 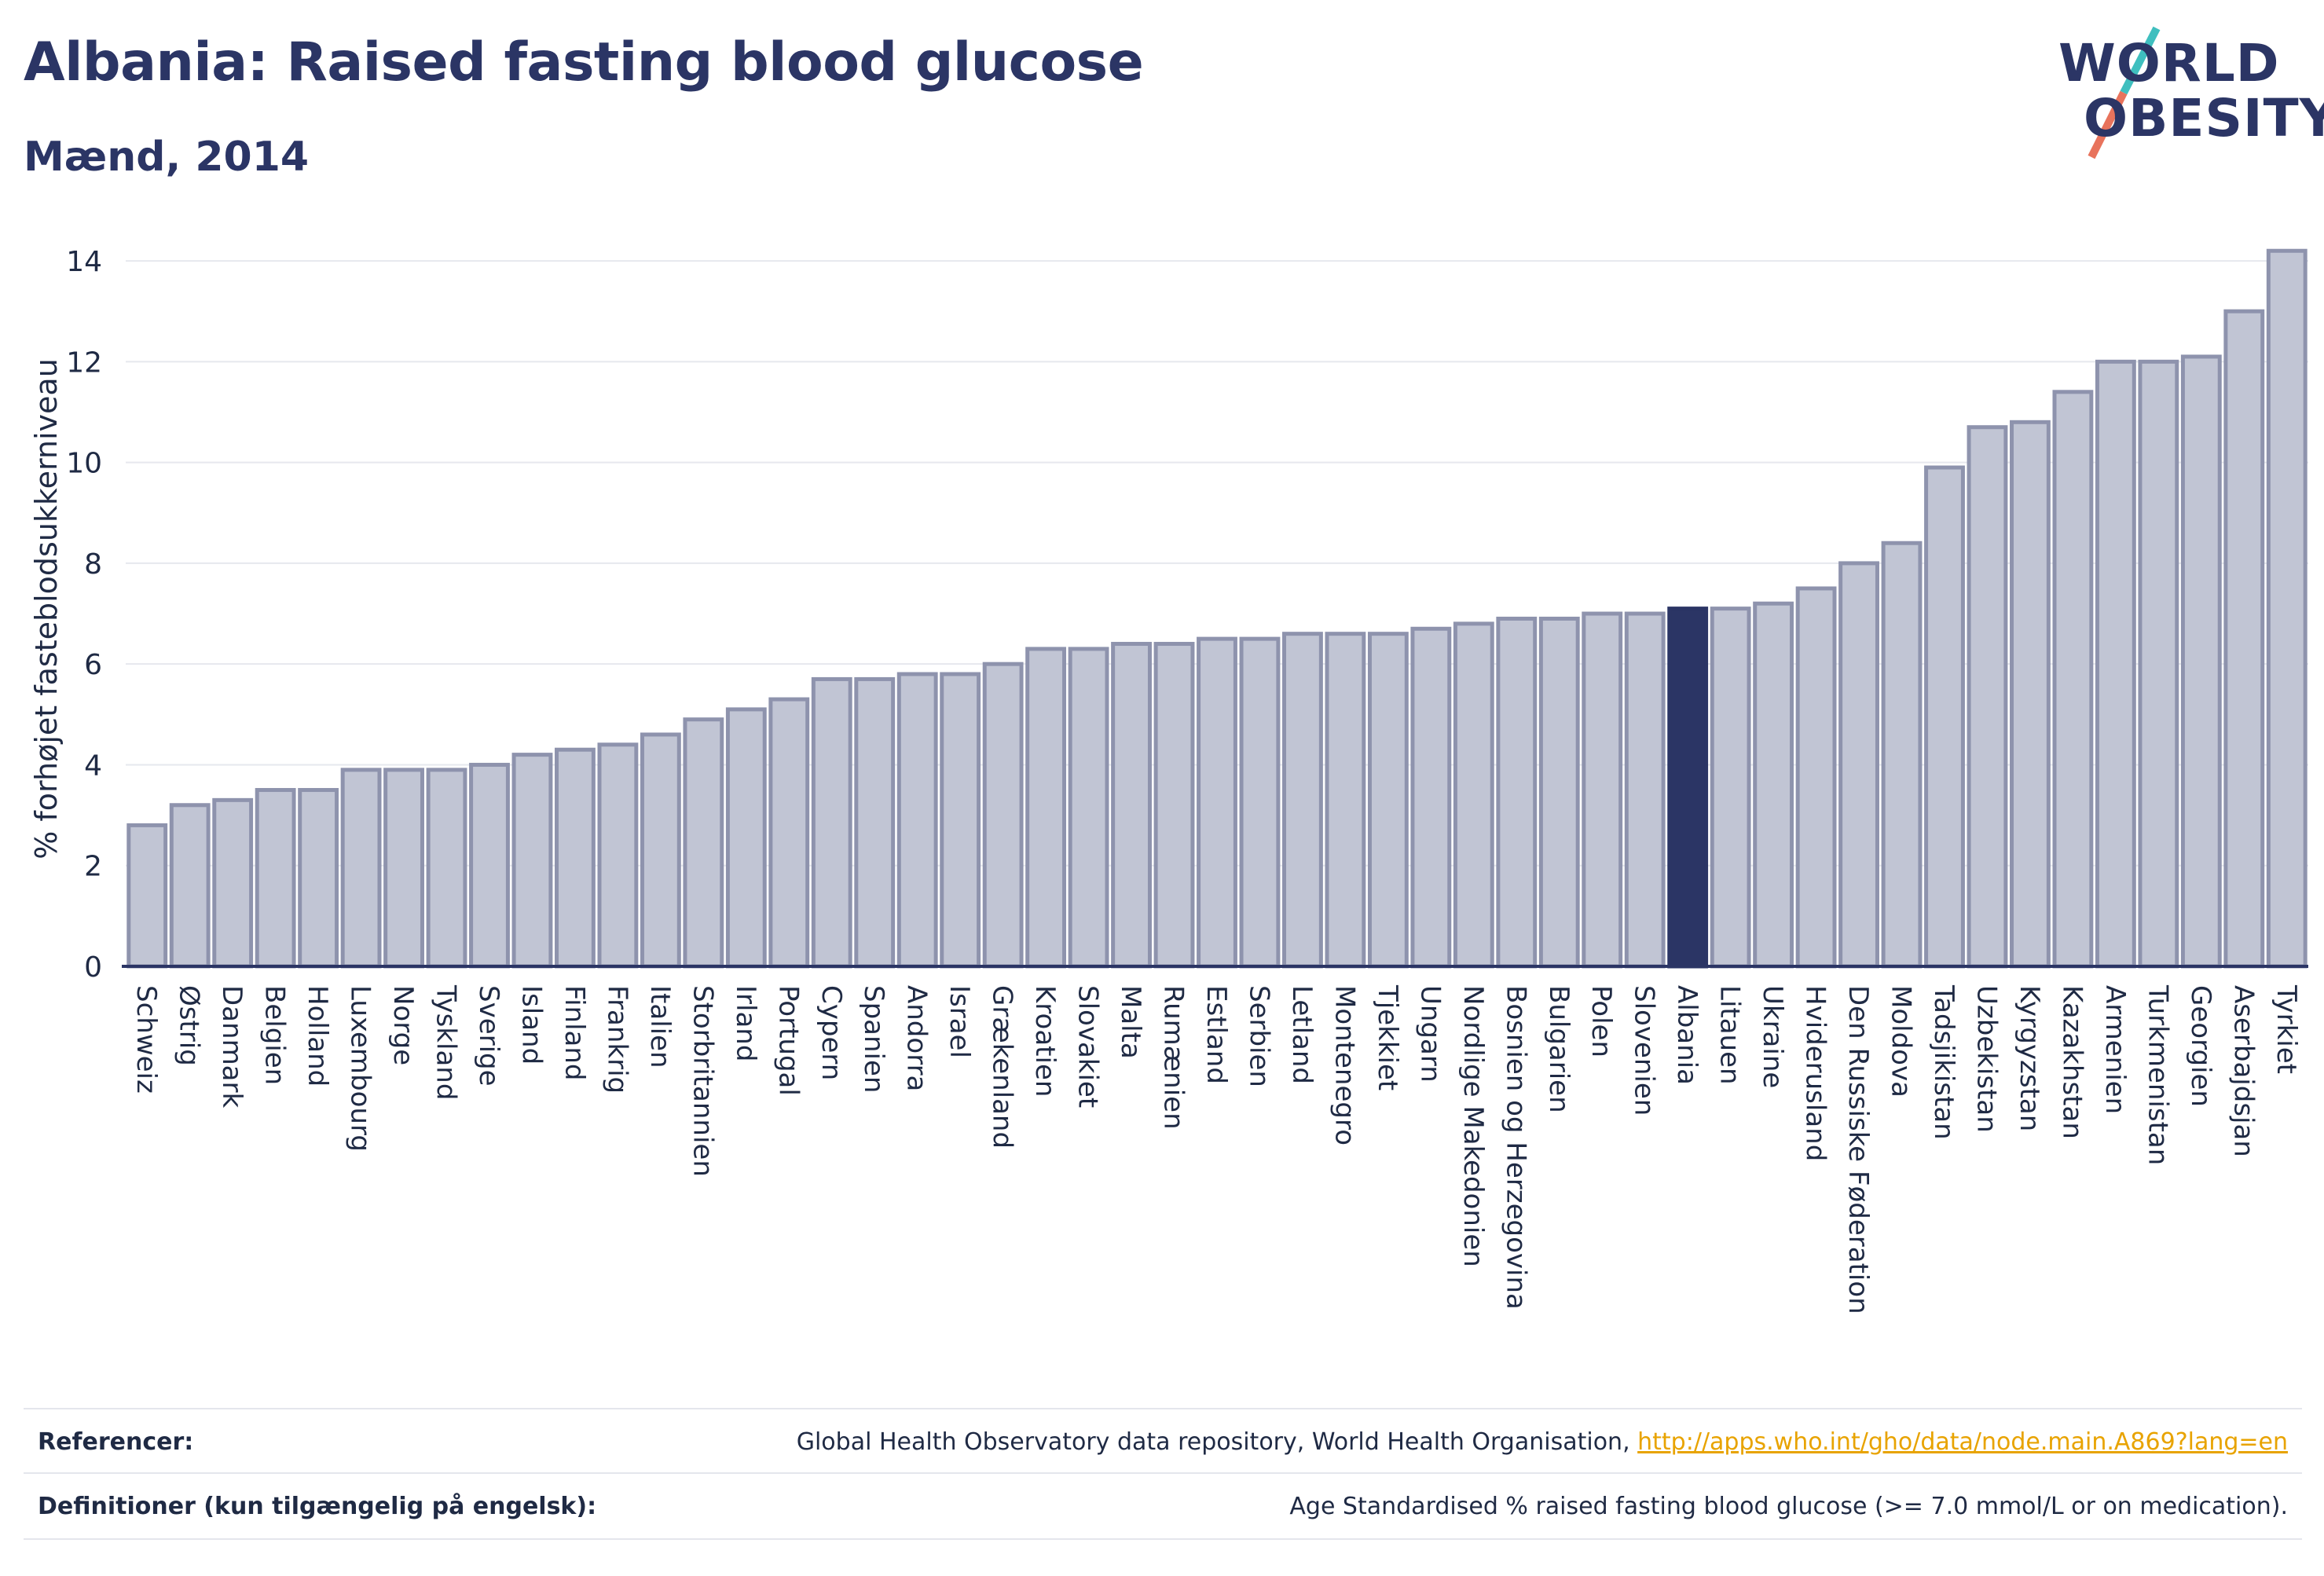 I want to click on x-tick-label: Den Russiske Føderation, so click(x=1858, y=1149).